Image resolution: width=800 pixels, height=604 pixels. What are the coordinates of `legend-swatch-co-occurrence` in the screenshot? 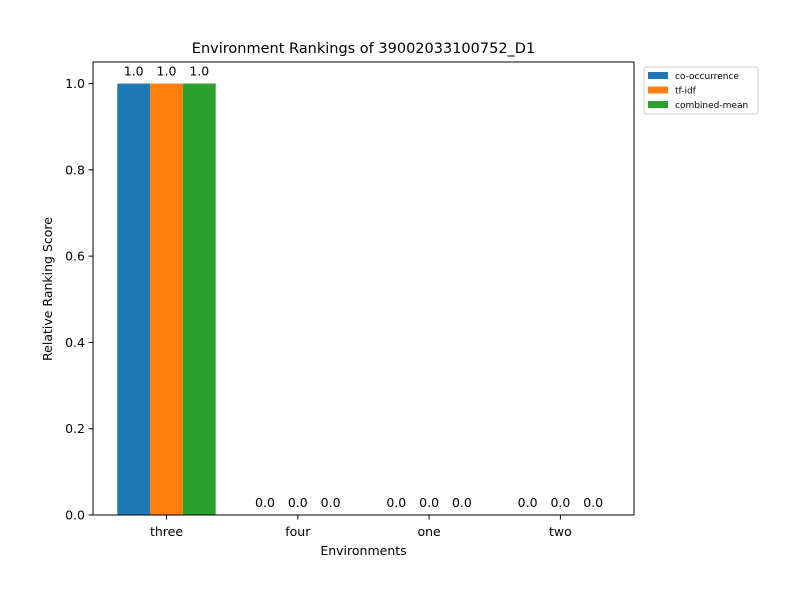 It's located at (658, 75).